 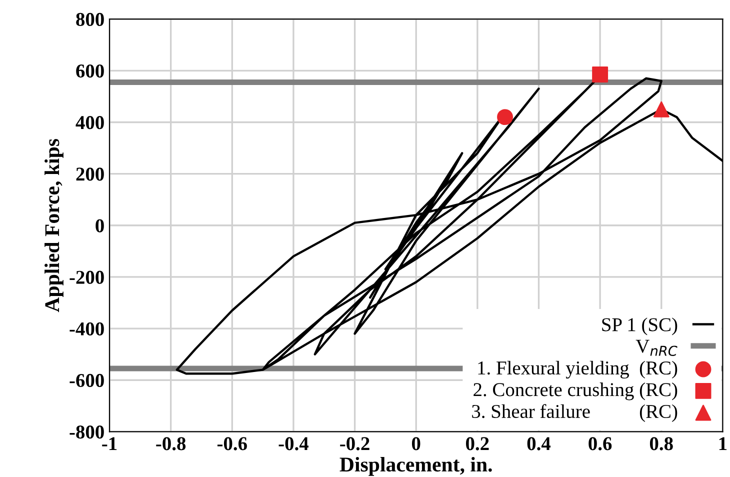 What do you see at coordinates (576, 391) in the screenshot?
I see `legend-label: 2. Concrete crushing (RC)` at bounding box center [576, 391].